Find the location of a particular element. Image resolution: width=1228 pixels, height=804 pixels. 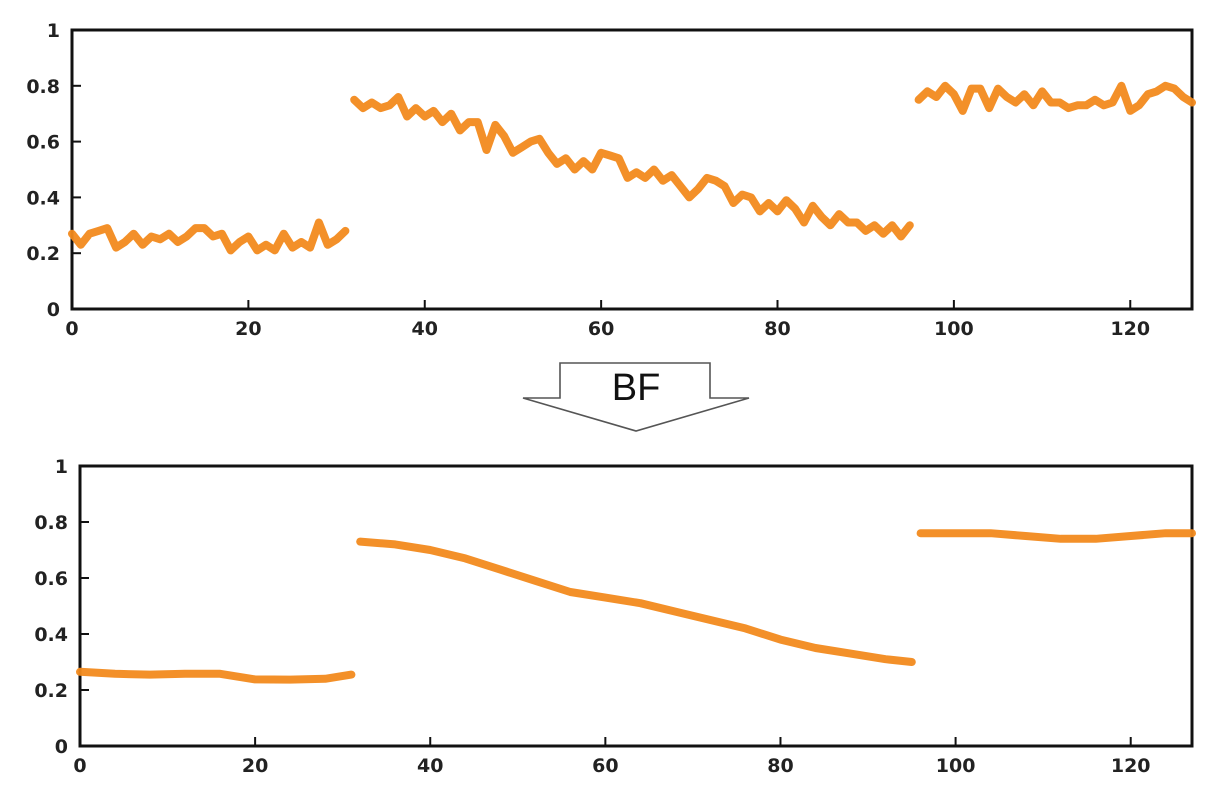

down-arrow-icon is located at coordinates (636, 397).